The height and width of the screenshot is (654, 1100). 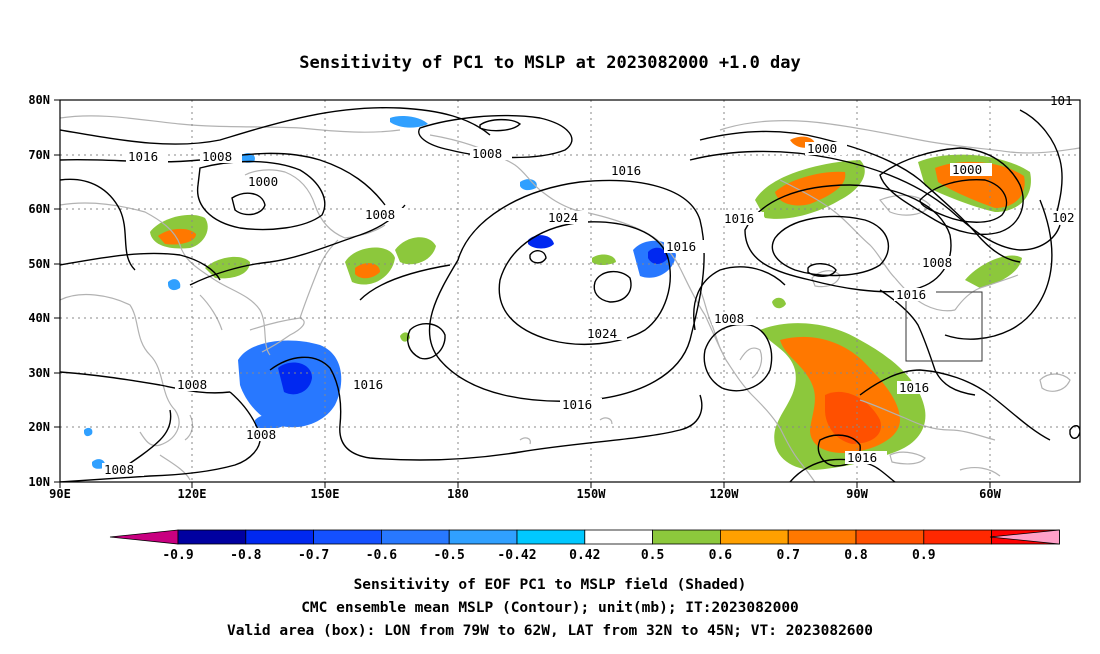 I want to click on colorbar-label: -0.7, so click(x=313, y=555).